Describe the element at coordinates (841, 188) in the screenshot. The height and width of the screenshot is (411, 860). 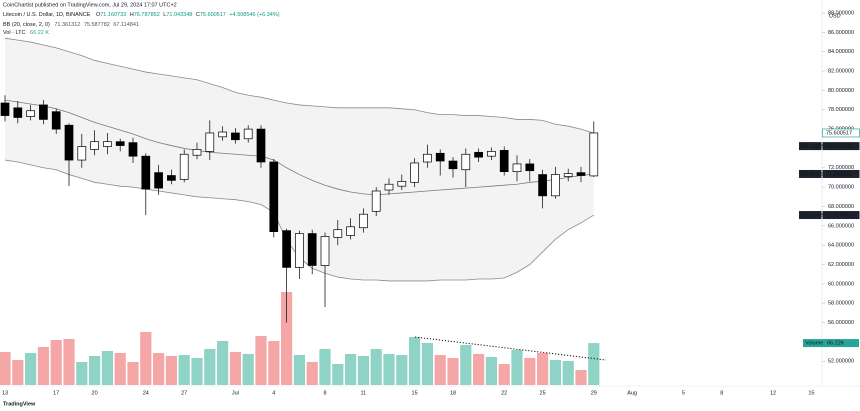
I see `y-tick-label: 70.000000` at that location.